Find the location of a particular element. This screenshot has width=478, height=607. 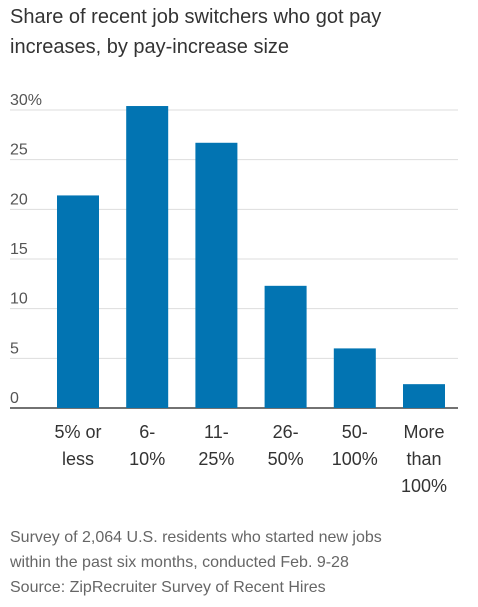

y-tick-label: 15 is located at coordinates (19, 249).